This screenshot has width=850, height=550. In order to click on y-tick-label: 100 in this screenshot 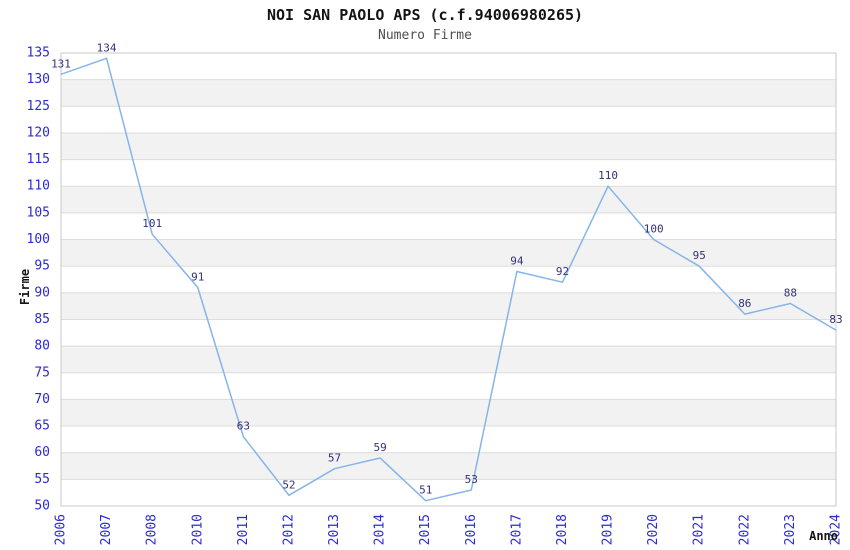, I will do `click(38, 239)`.